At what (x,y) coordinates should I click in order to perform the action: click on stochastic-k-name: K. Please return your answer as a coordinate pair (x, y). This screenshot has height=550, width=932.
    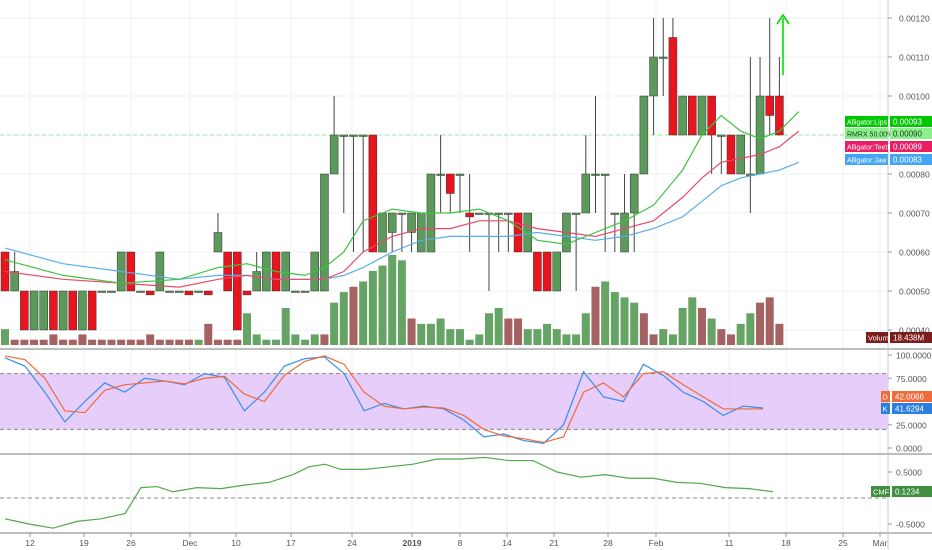
    Looking at the image, I should click on (885, 409).